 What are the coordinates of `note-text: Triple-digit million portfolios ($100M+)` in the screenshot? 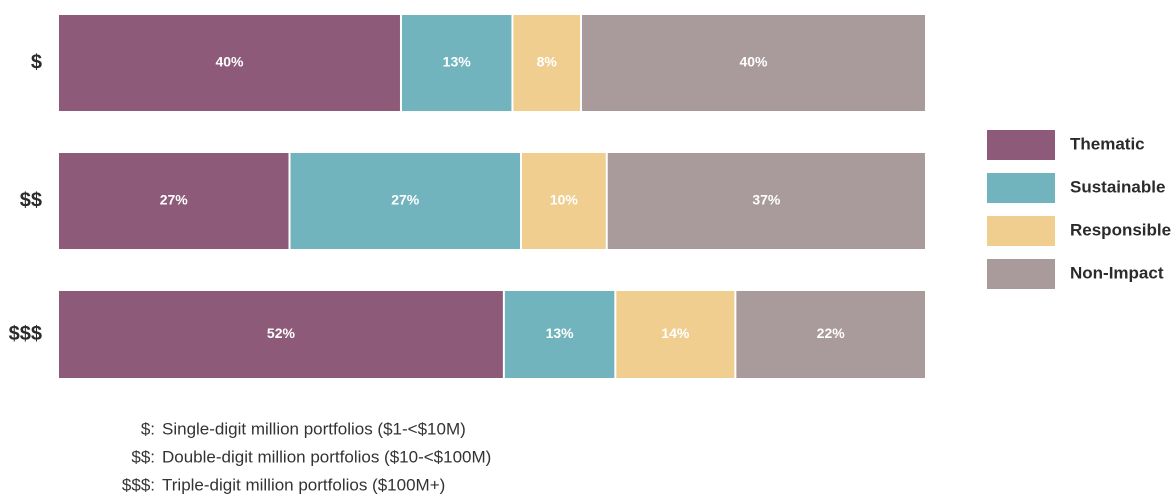 It's located at (303, 484).